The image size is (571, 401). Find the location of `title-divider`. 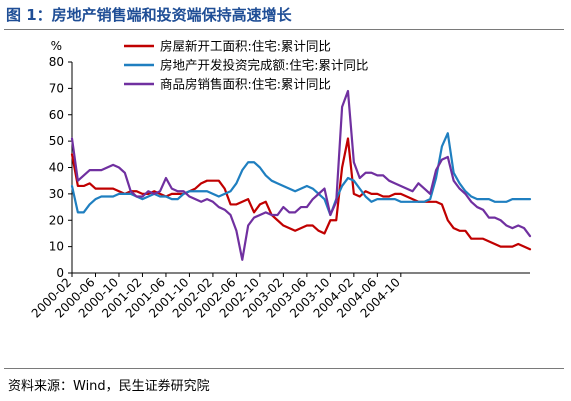

title-divider is located at coordinates (284, 29).